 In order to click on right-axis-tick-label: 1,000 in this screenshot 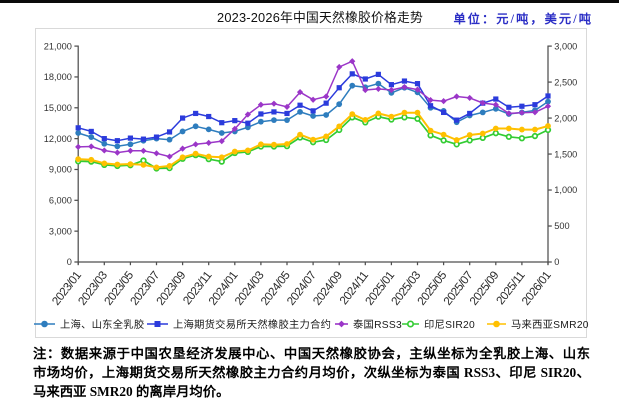, I will do `click(565, 190)`.